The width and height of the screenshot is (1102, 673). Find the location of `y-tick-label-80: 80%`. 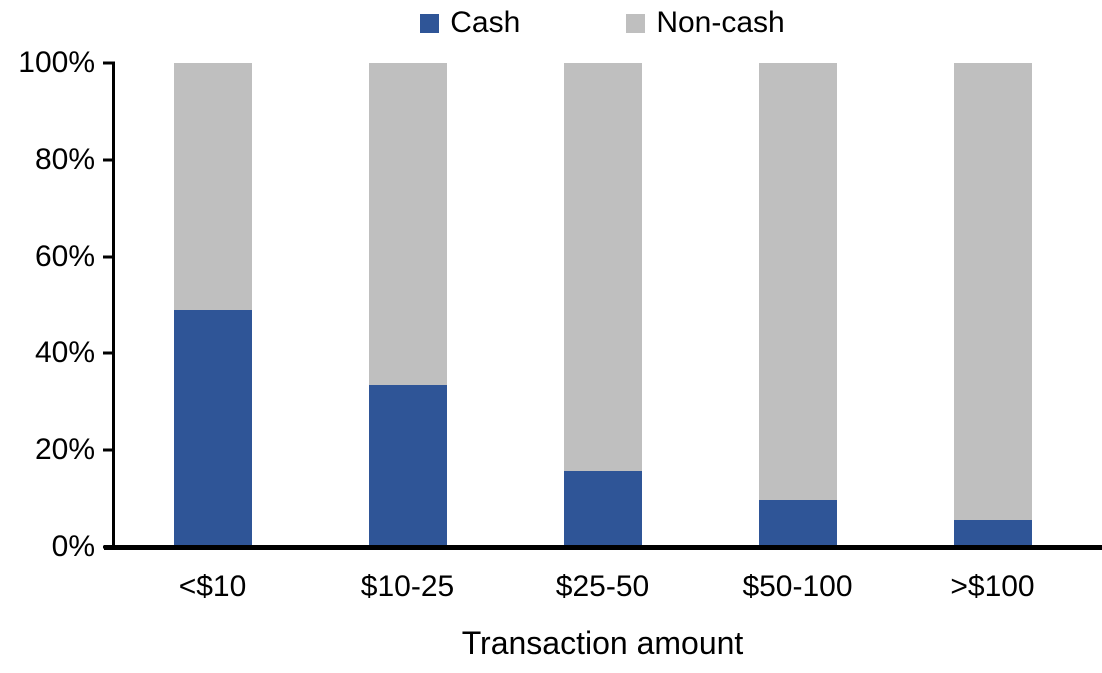

y-tick-label-80: 80% is located at coordinates (64, 159).